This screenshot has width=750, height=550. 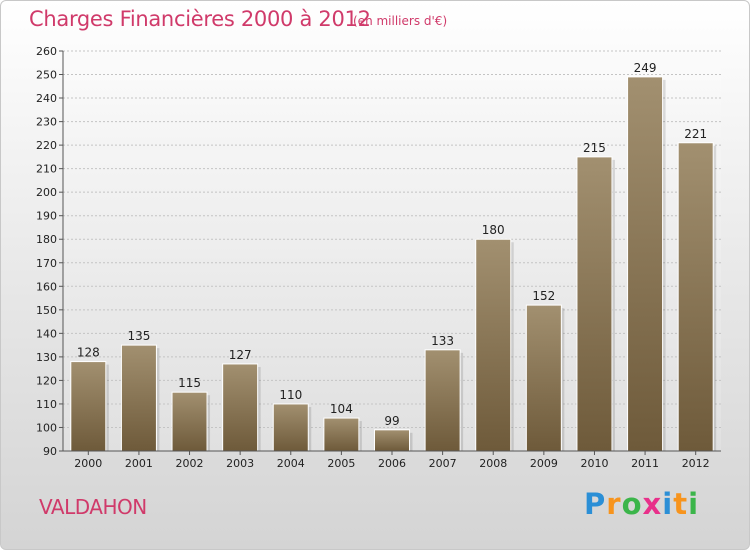 What do you see at coordinates (392, 440) in the screenshot?
I see `bar-2006` at bounding box center [392, 440].